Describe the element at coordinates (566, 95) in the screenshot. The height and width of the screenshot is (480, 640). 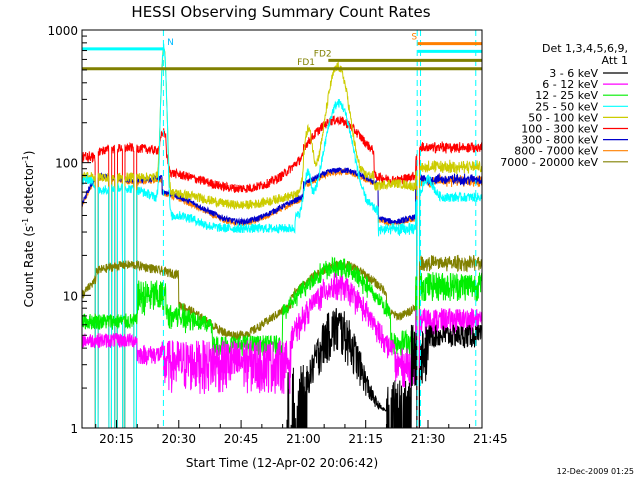
I see `legend-label-s12: 12 - 25 keV` at that location.